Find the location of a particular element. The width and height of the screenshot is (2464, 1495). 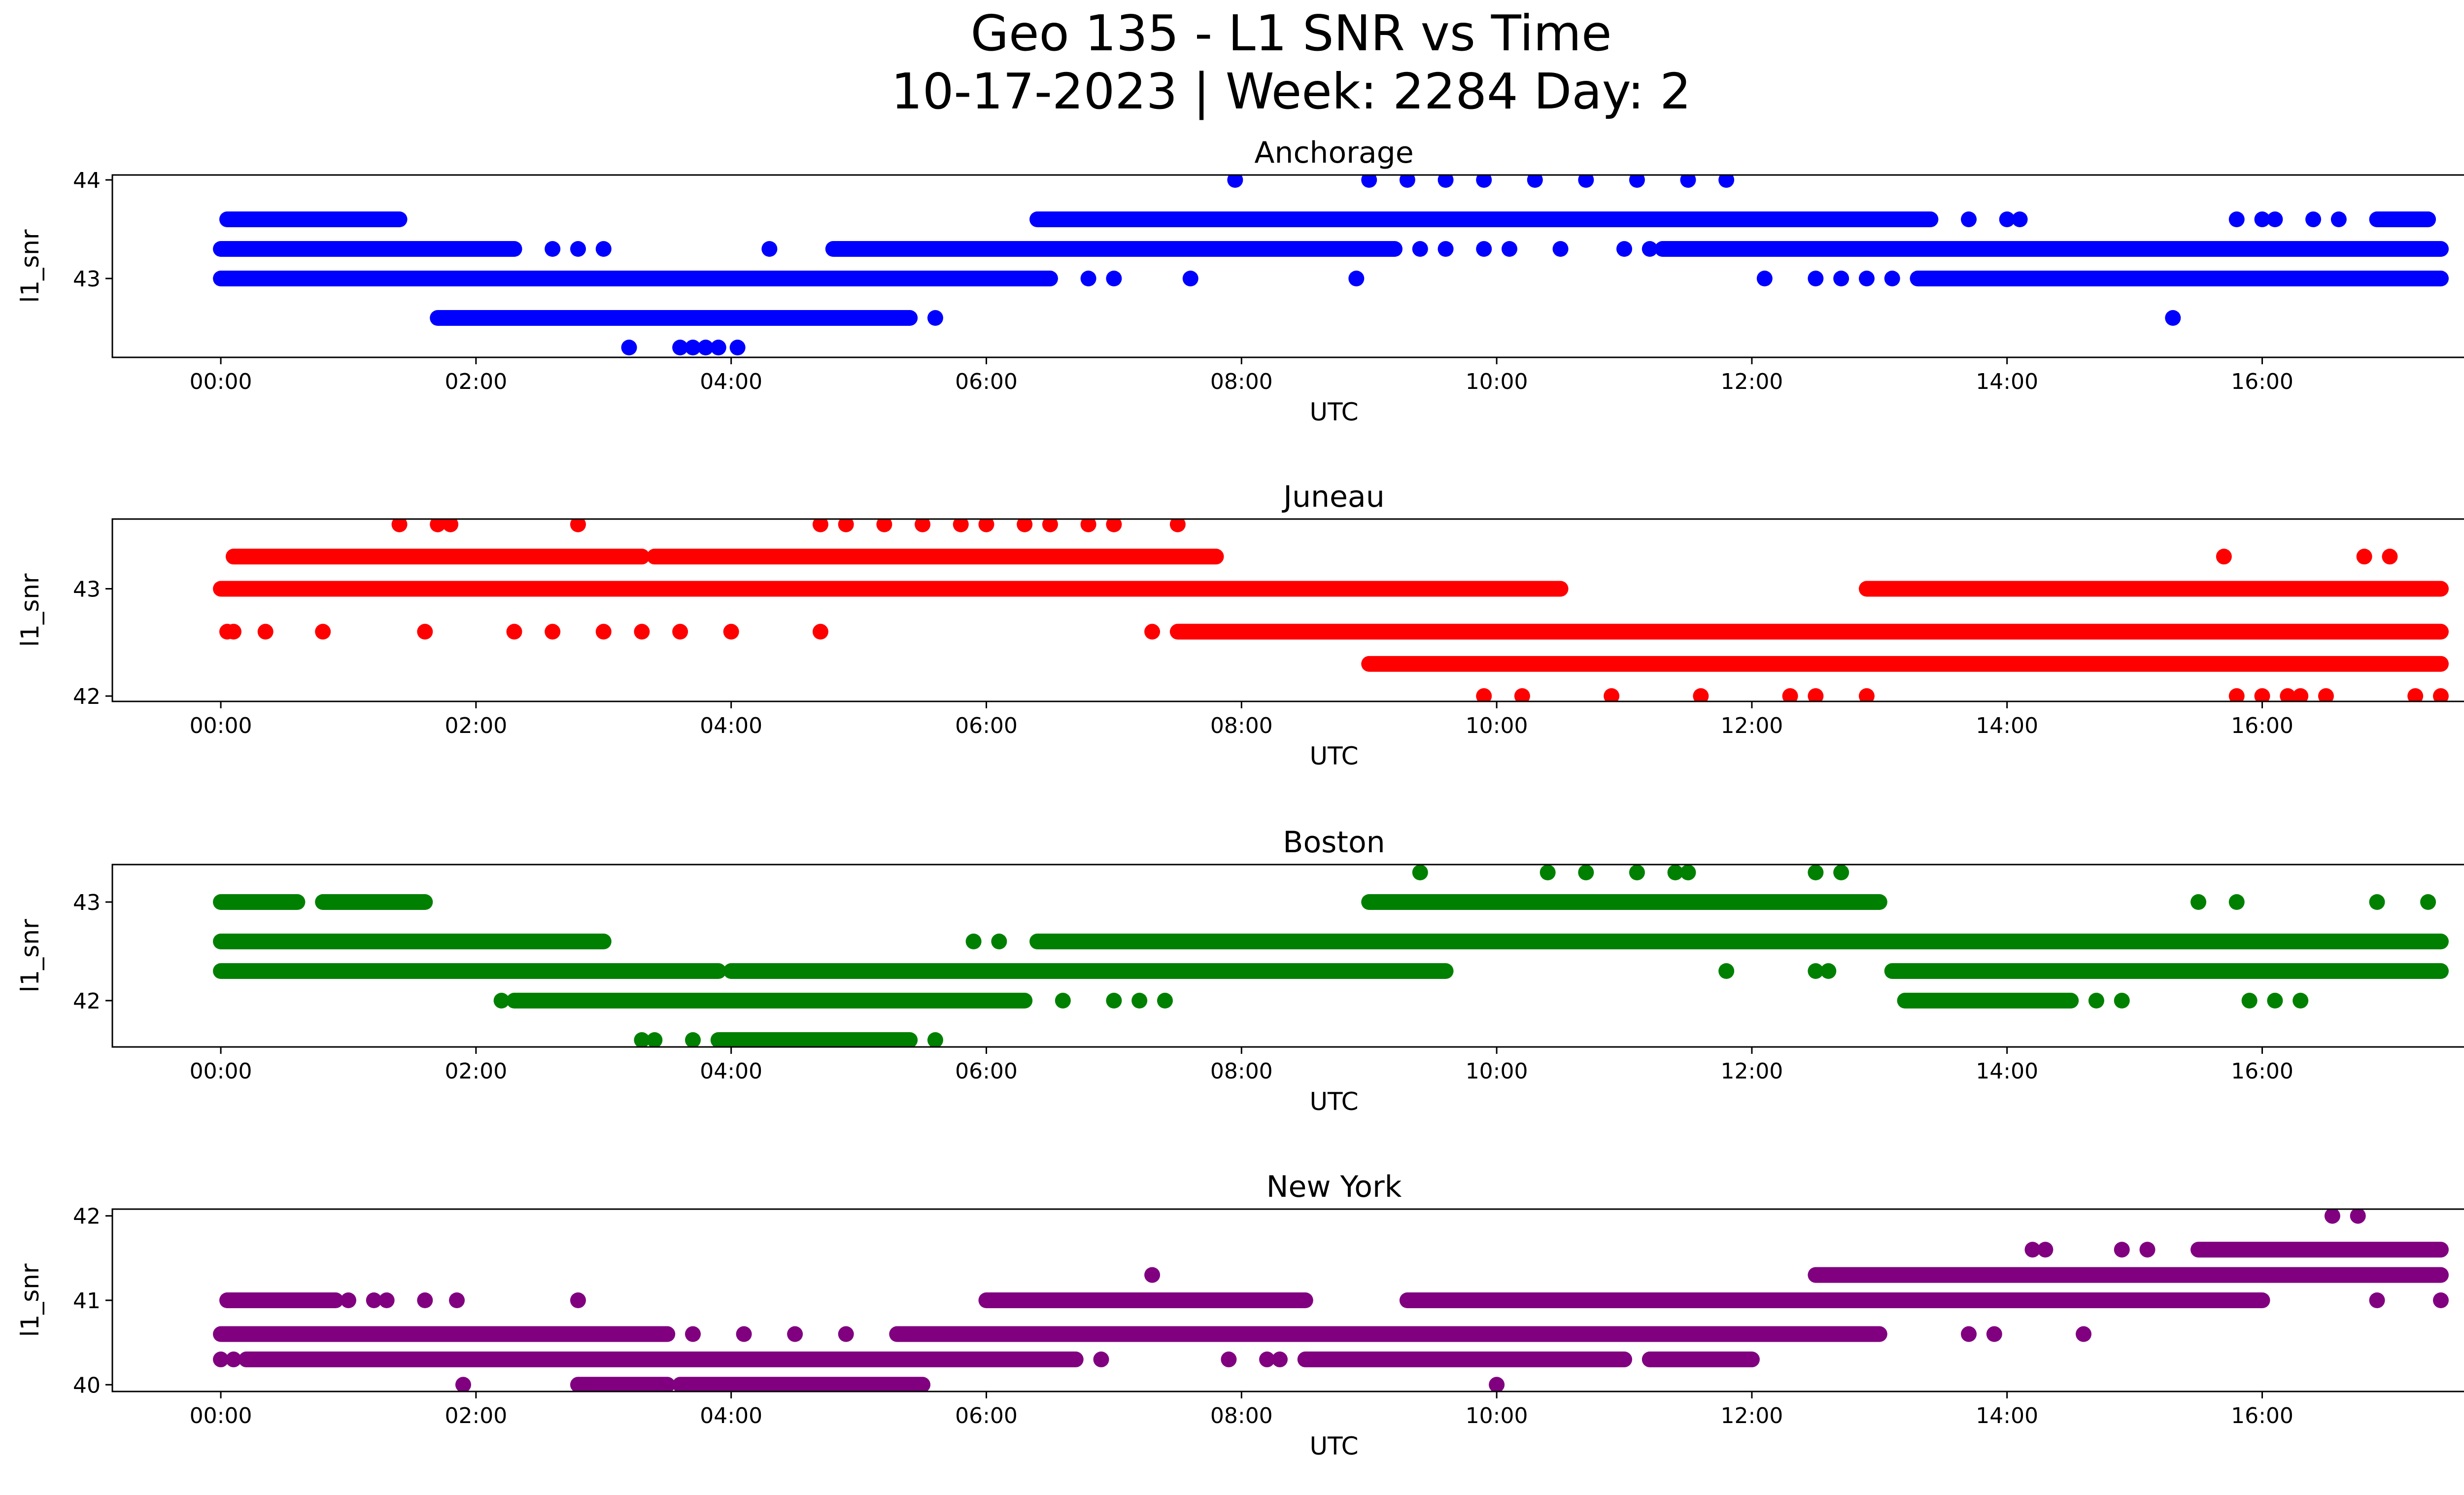

axes-frame is located at coordinates (1287, 266).